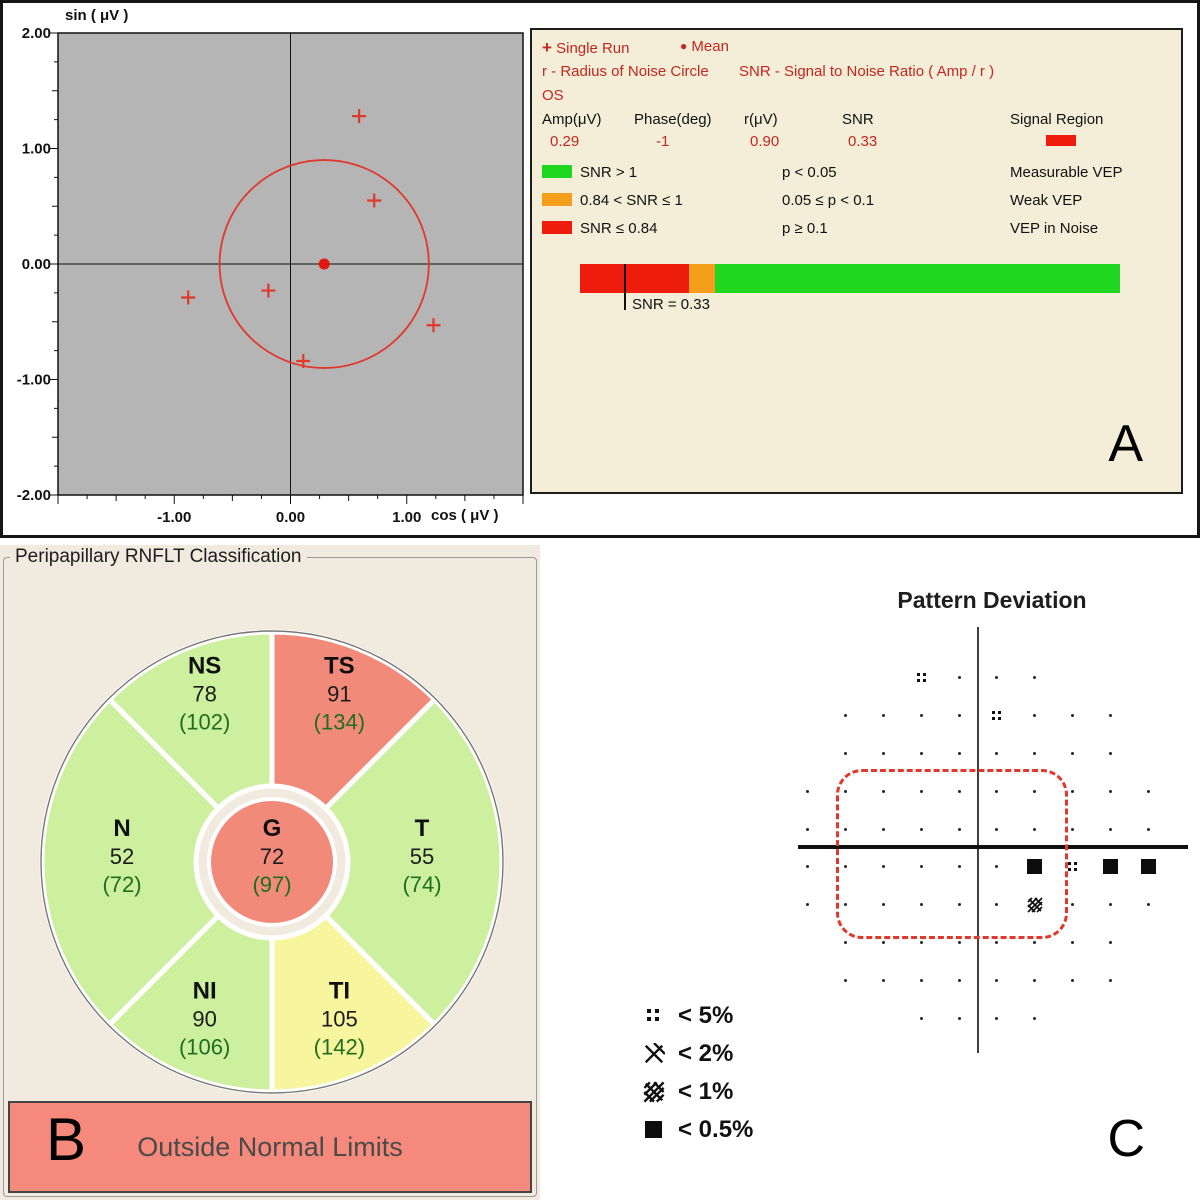  What do you see at coordinates (1057, 119) in the screenshot?
I see `col-header-signal-region: Signal Region` at bounding box center [1057, 119].